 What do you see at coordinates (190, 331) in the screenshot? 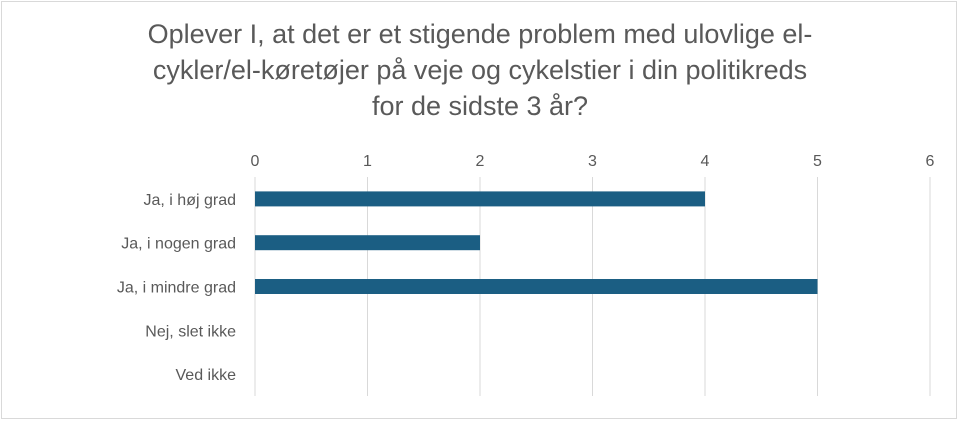
I see `category-label: Nej, slet ikke` at bounding box center [190, 331].